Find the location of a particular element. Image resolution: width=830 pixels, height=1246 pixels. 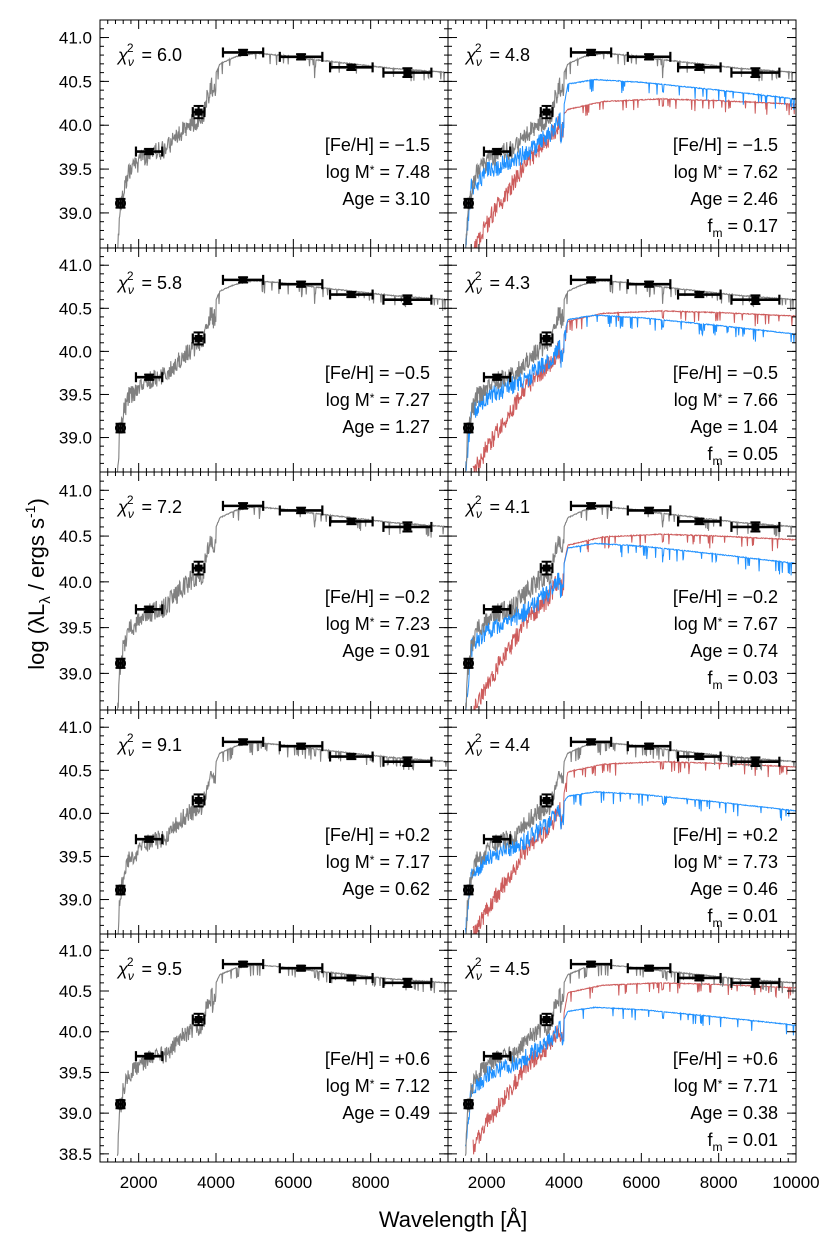

fit-parameter: log M* = 7.62 is located at coordinates (726, 172).